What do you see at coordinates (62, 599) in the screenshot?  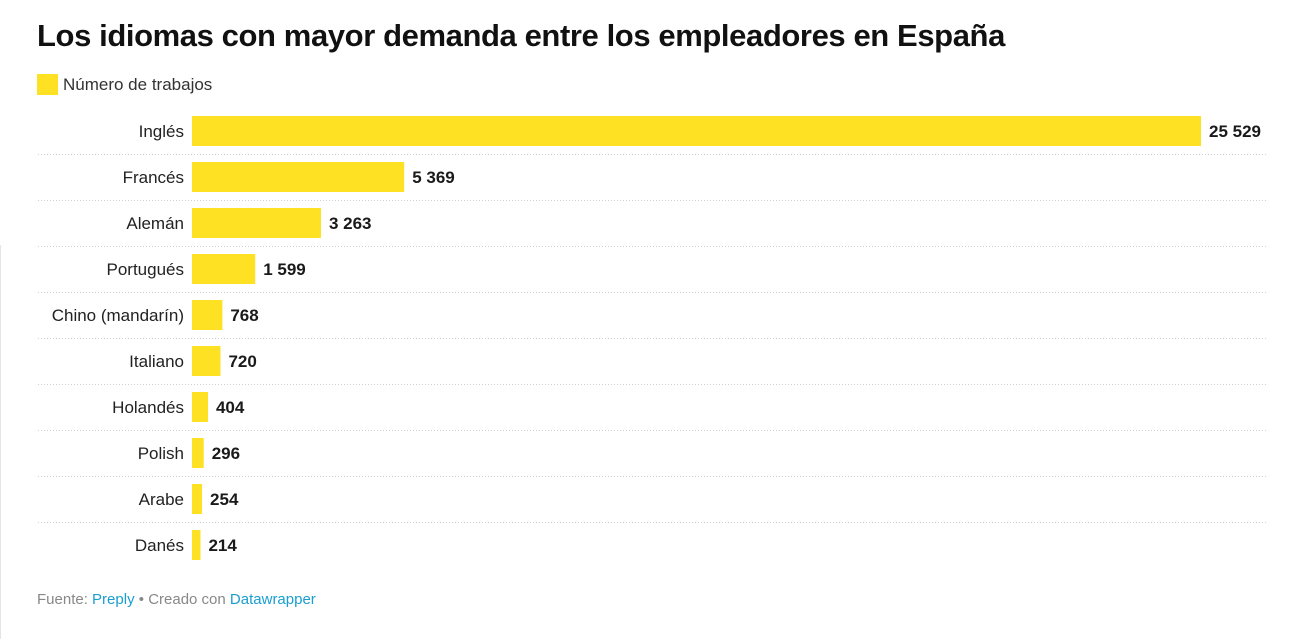 I see `source-prefix: Fuente:` at bounding box center [62, 599].